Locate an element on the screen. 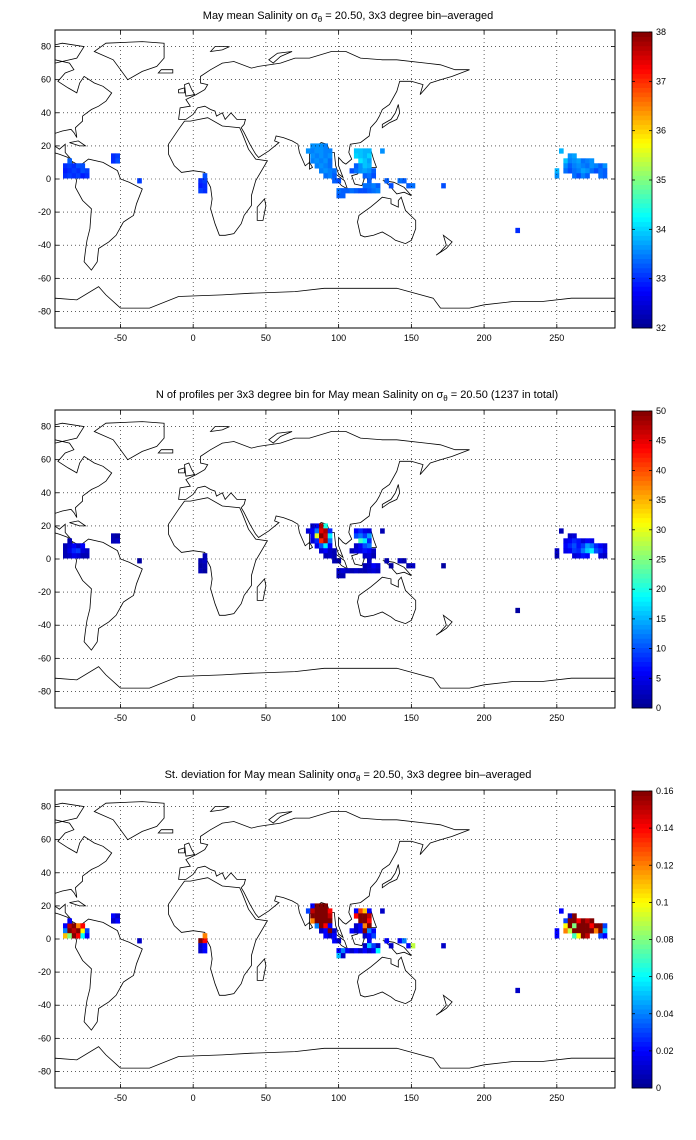 Image resolution: width=696 pixels, height=1140 pixels. y-tick-label: 40 is located at coordinates (46, 493).